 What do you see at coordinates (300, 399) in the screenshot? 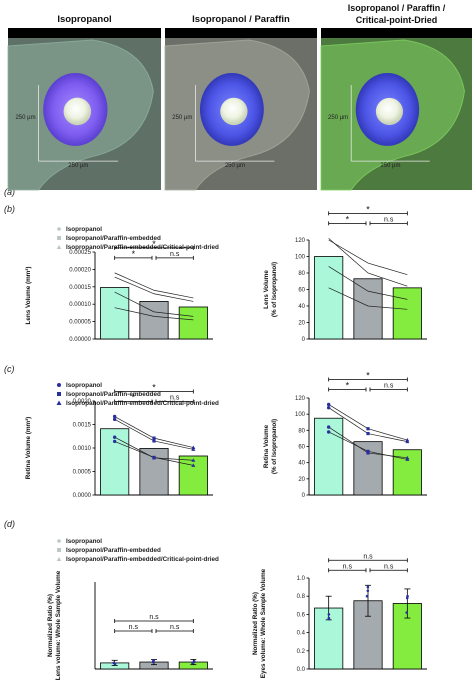
I see `y-tick-label: 120` at bounding box center [300, 399].